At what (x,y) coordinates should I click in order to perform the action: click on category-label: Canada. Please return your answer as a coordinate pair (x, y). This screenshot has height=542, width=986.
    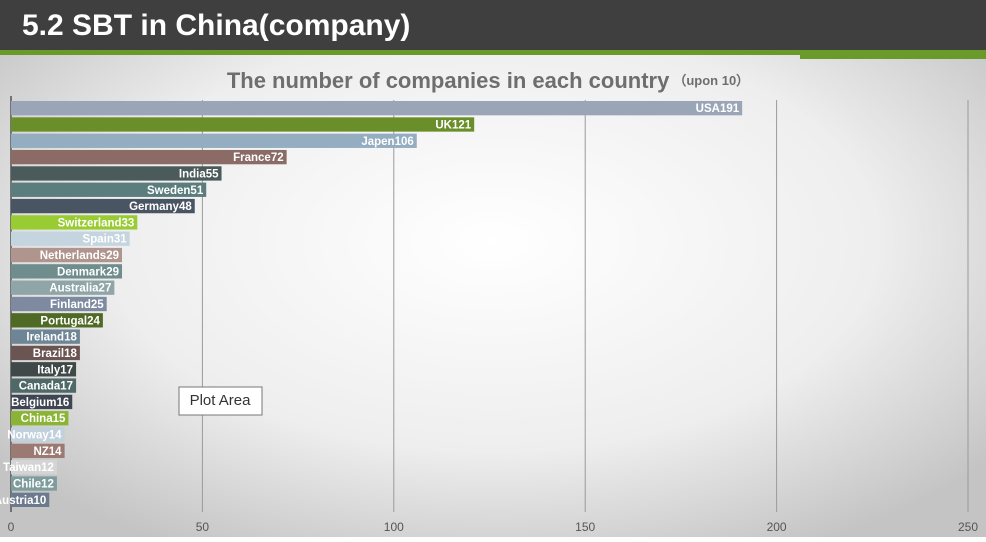
    Looking at the image, I should click on (40, 387).